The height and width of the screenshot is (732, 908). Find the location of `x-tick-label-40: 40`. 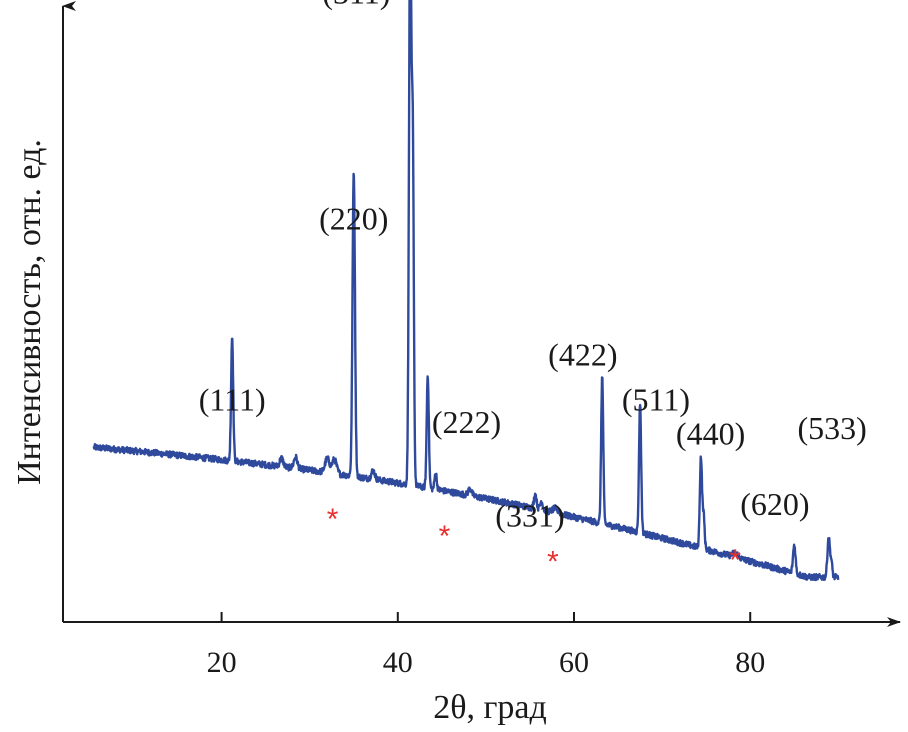

x-tick-label-40: 40 is located at coordinates (398, 662).